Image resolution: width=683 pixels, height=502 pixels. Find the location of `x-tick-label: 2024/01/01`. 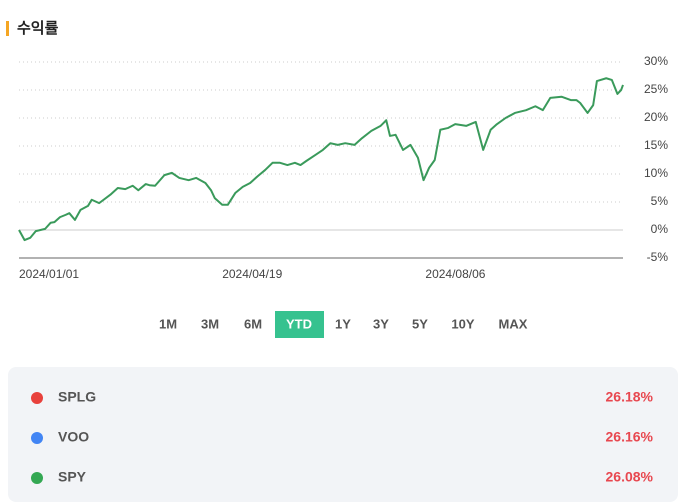

x-tick-label: 2024/01/01 is located at coordinates (49, 274).